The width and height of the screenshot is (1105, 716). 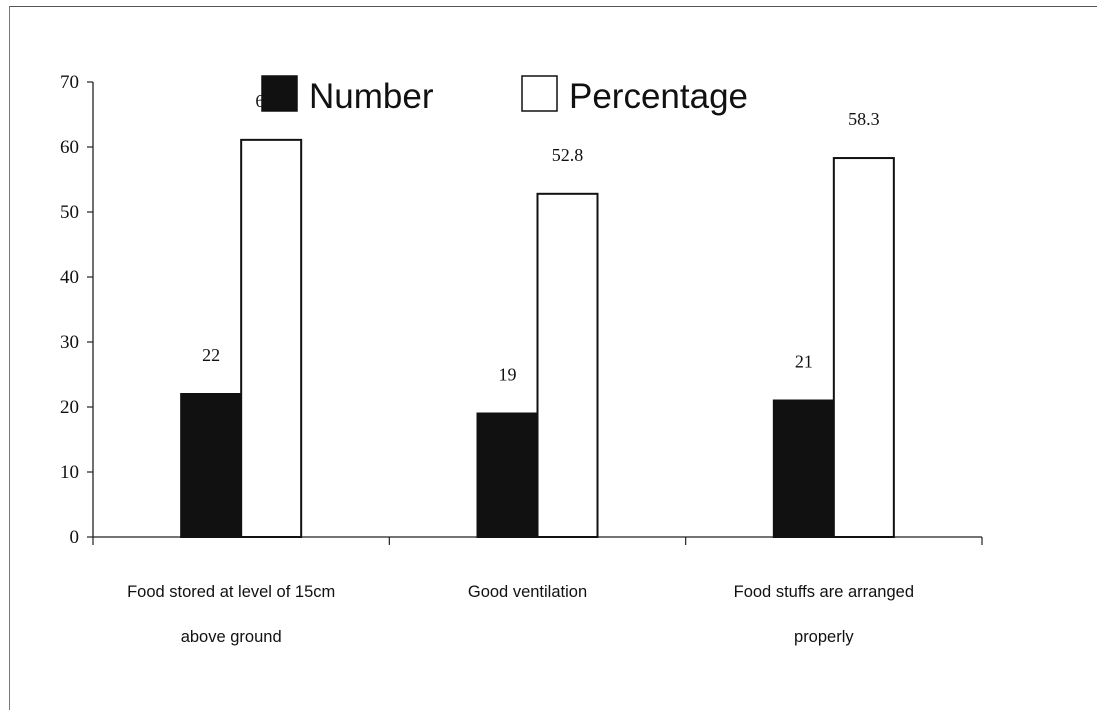 What do you see at coordinates (231, 637) in the screenshot?
I see `x-category-label: above ground` at bounding box center [231, 637].